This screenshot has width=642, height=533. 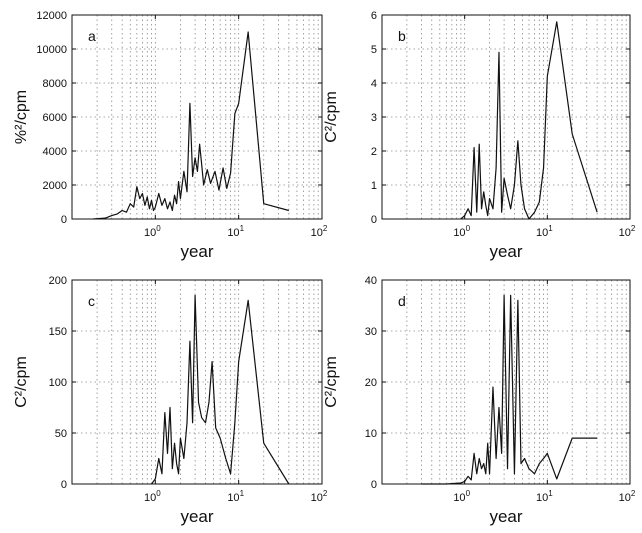 I want to click on y-tick-label: 4, so click(x=374, y=84).